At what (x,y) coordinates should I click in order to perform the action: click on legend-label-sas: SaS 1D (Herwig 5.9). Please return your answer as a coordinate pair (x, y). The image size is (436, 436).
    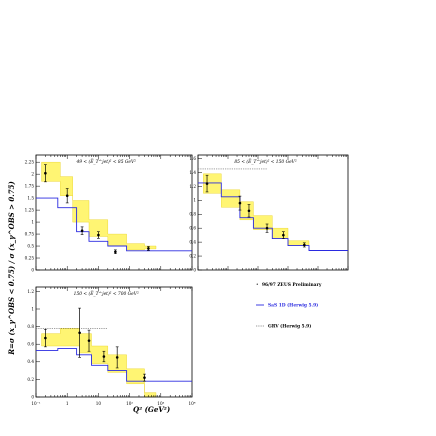
    Looking at the image, I should click on (293, 306).